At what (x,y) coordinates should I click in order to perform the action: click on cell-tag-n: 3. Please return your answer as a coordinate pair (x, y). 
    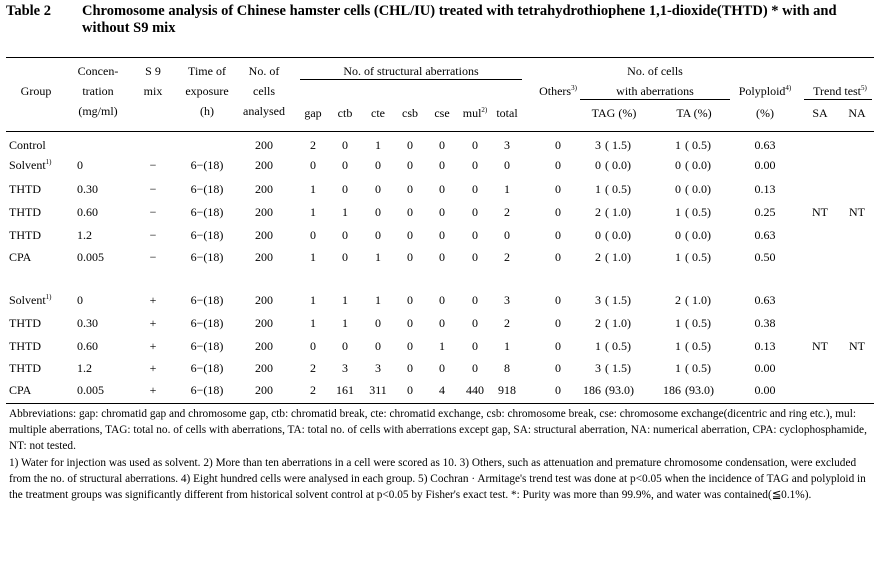
    Looking at the image, I should click on (598, 368).